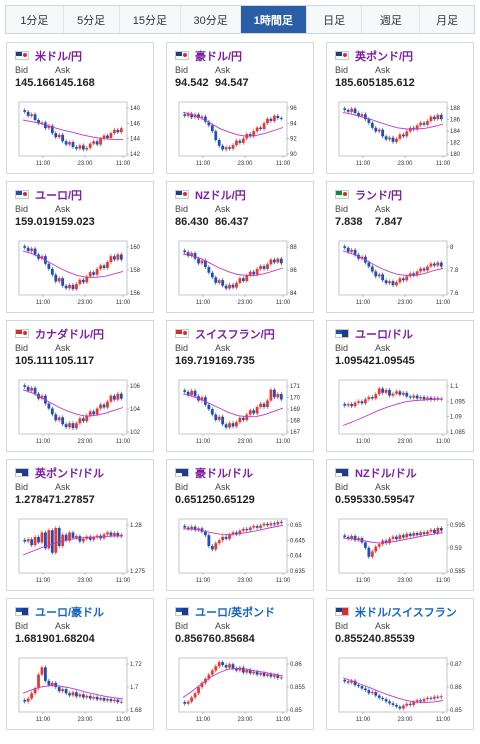 The image size is (480, 744). What do you see at coordinates (452, 248) in the screenshot?
I see `y-tick-label: 8` at bounding box center [452, 248].